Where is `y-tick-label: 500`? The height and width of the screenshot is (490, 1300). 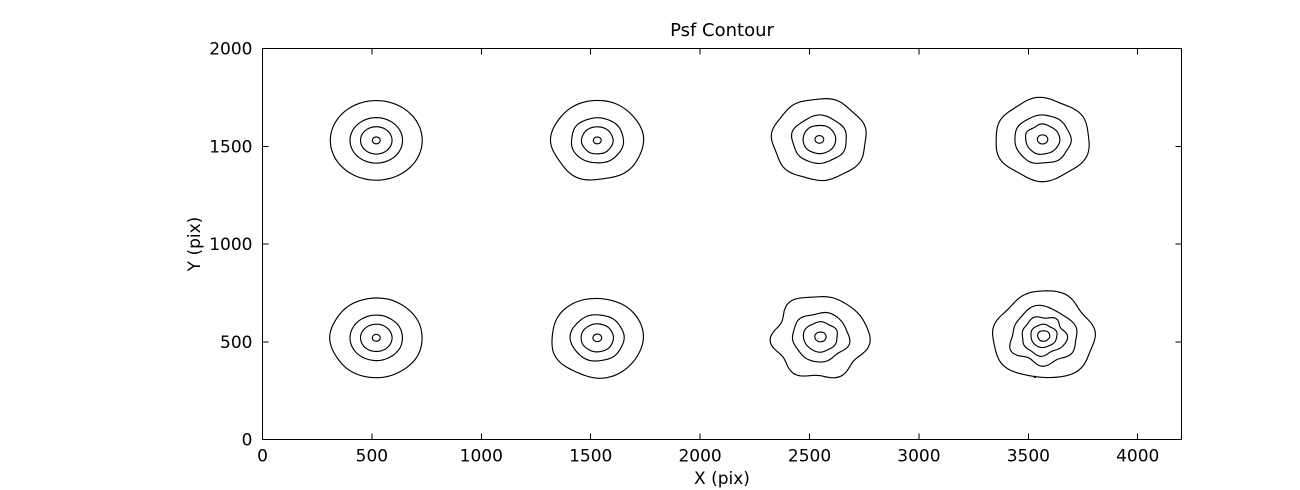 y-tick-label: 500 is located at coordinates (236, 343).